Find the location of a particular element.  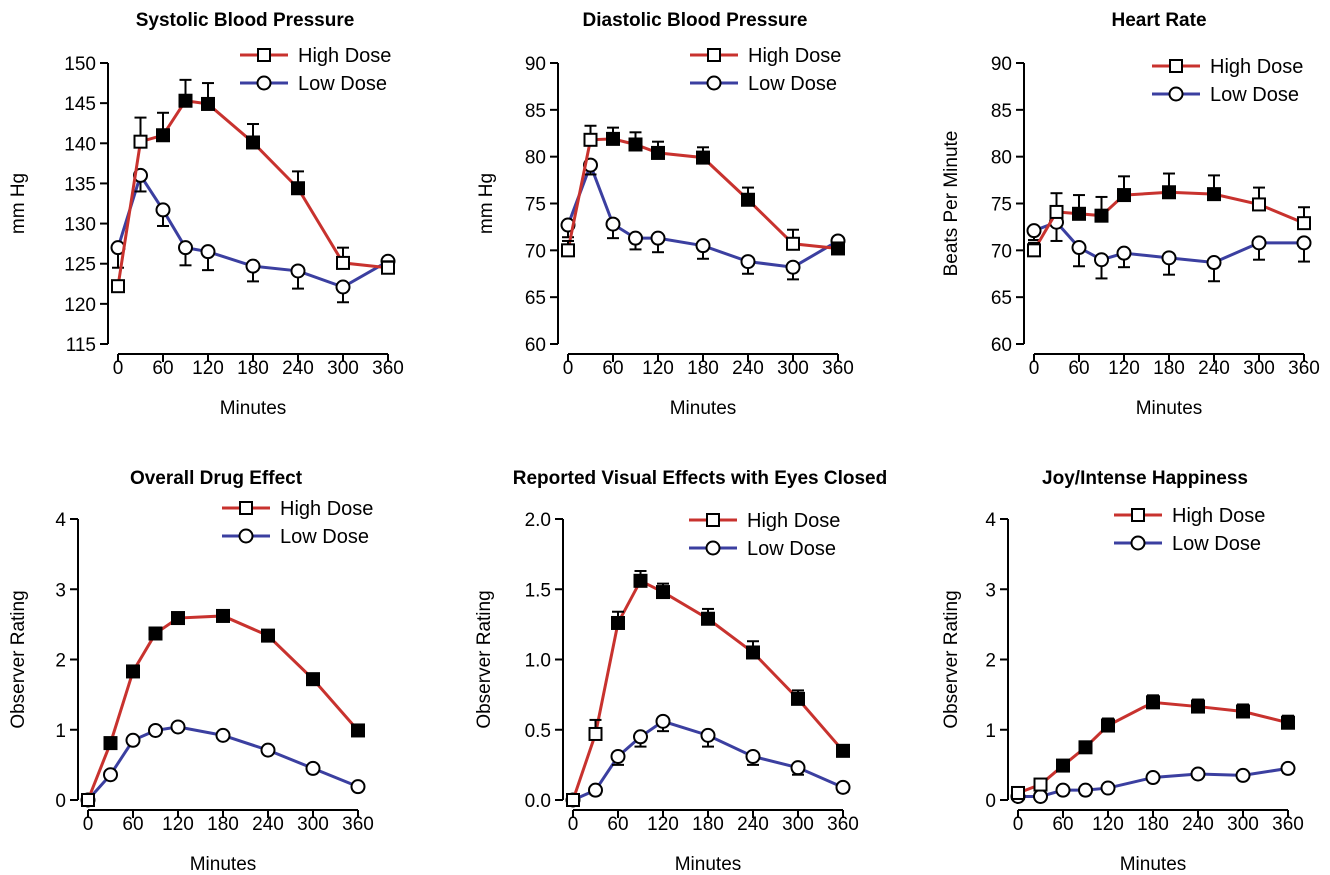

y-tick-label: 125 is located at coordinates (80, 265).